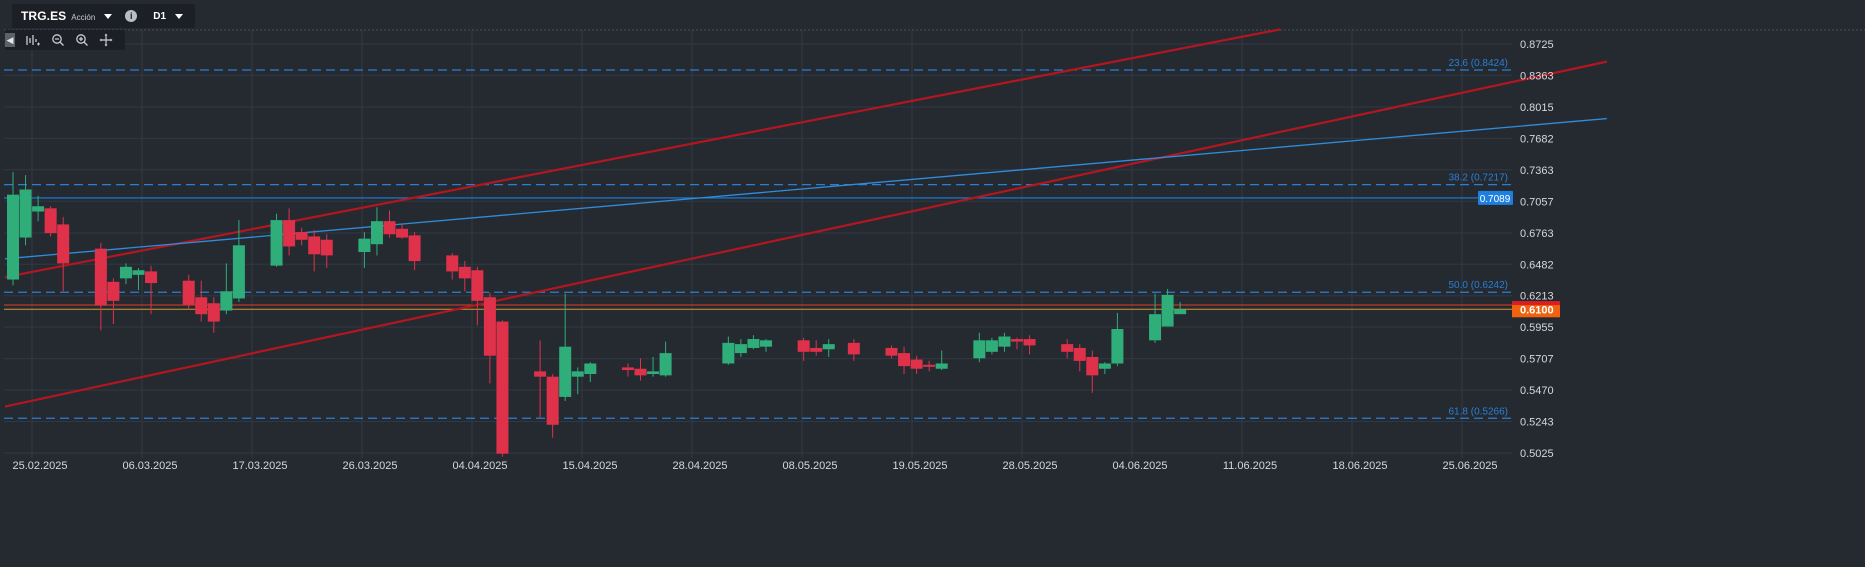 Image resolution: width=1865 pixels, height=567 pixels. I want to click on fibonacci-label: 23.6 (0.8424), so click(1479, 63).